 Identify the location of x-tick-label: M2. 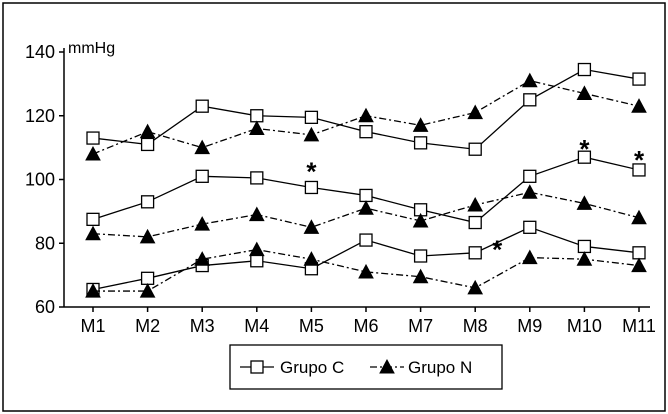
(147, 326).